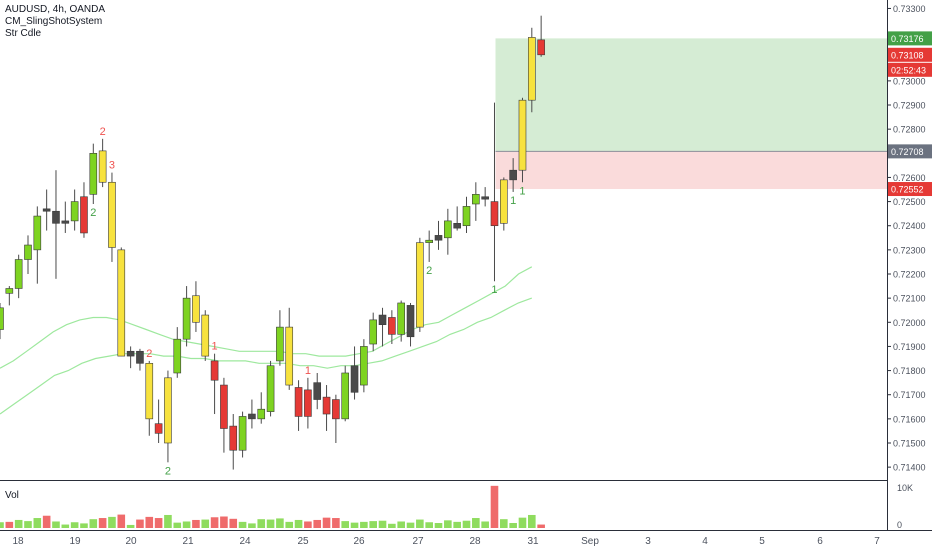 The width and height of the screenshot is (932, 555). Describe the element at coordinates (54, 21) in the screenshot. I see `indicator-slingshot-label: CM_SlingShotSystem` at that location.